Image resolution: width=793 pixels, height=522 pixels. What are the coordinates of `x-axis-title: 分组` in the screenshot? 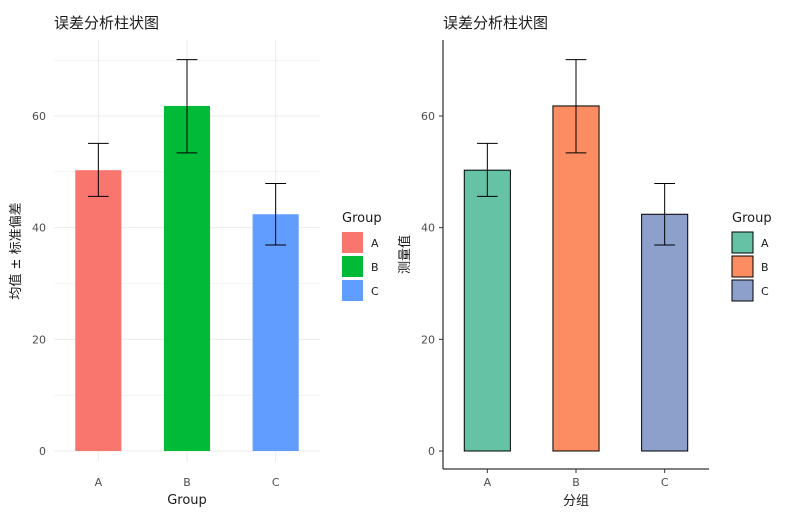 It's located at (576, 501).